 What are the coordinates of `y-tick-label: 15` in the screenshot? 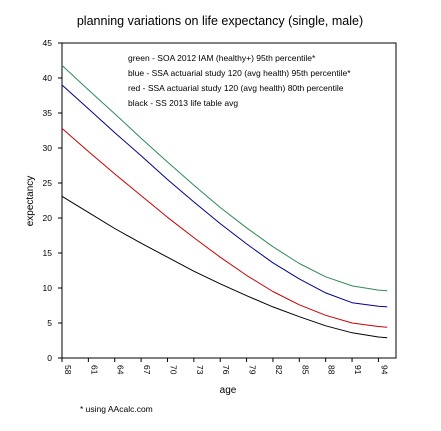 It's located at (48, 253).